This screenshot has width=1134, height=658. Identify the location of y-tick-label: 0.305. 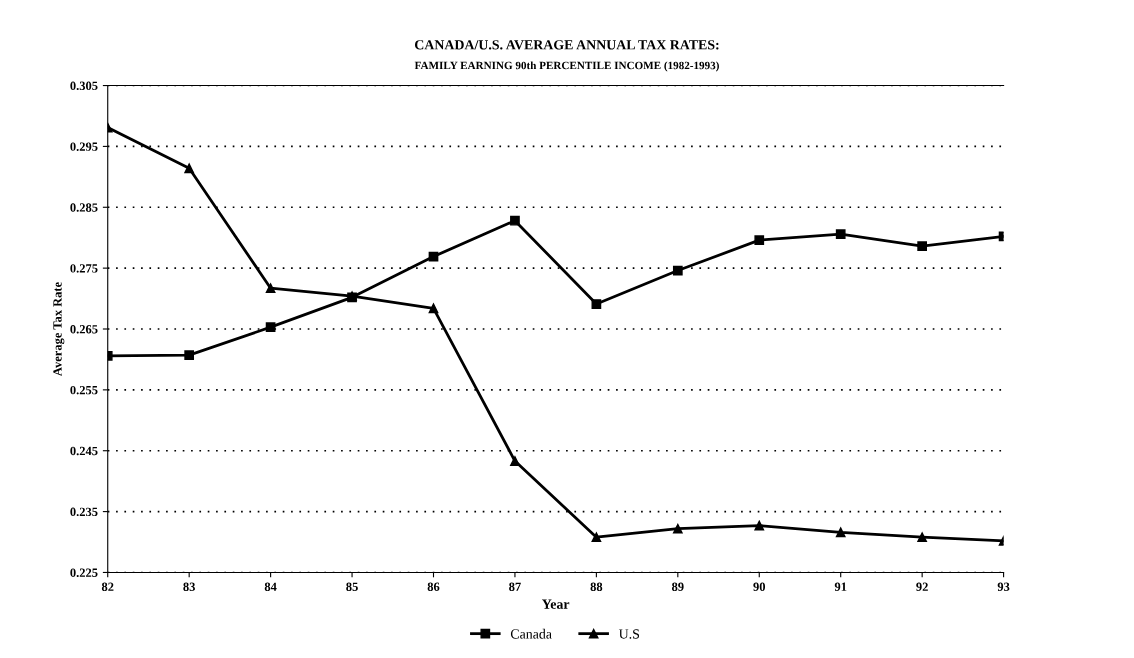
(84, 86).